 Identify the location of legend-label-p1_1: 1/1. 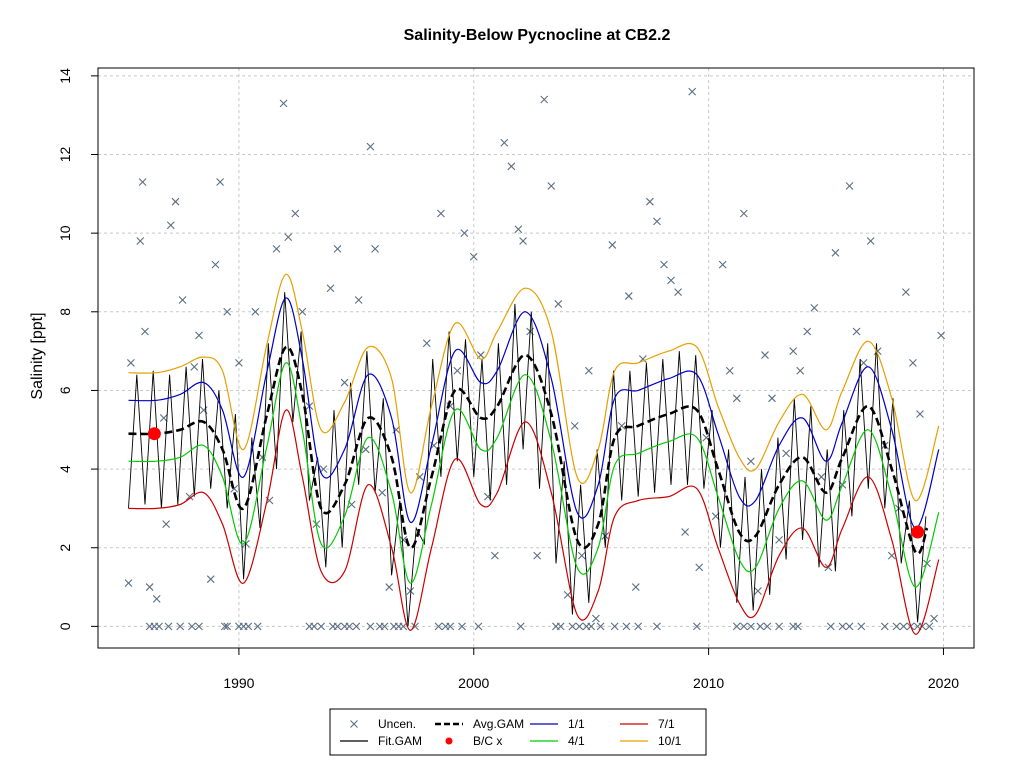
(576, 724).